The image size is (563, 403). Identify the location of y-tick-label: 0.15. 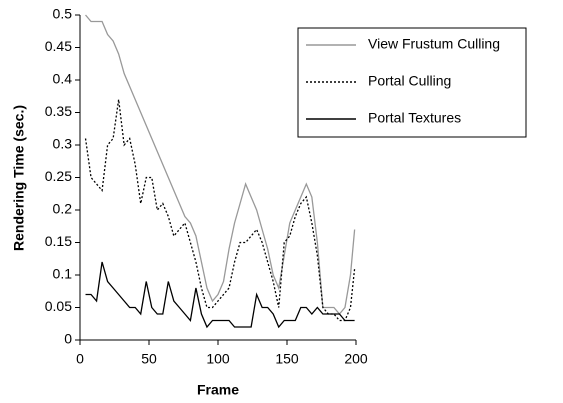
(58, 241).